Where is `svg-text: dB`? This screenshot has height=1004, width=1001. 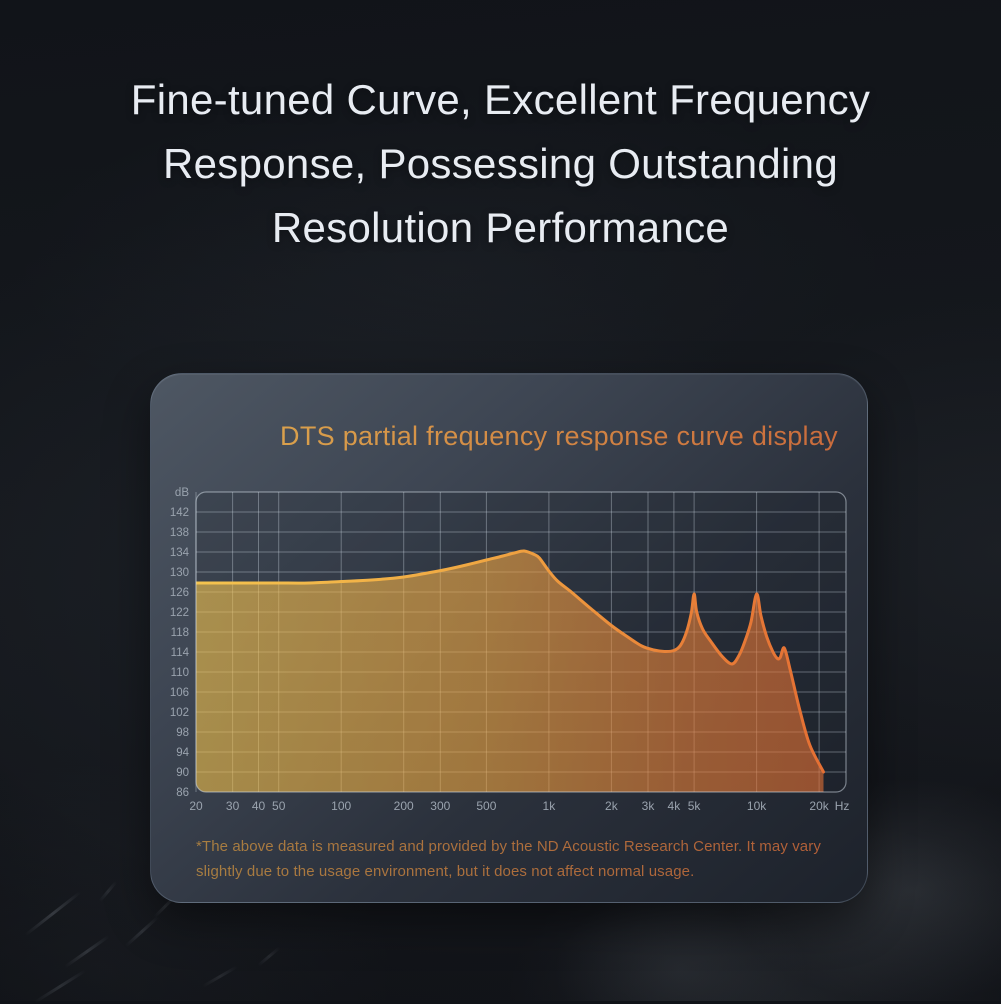
svg-text: dB is located at coordinates (182, 493).